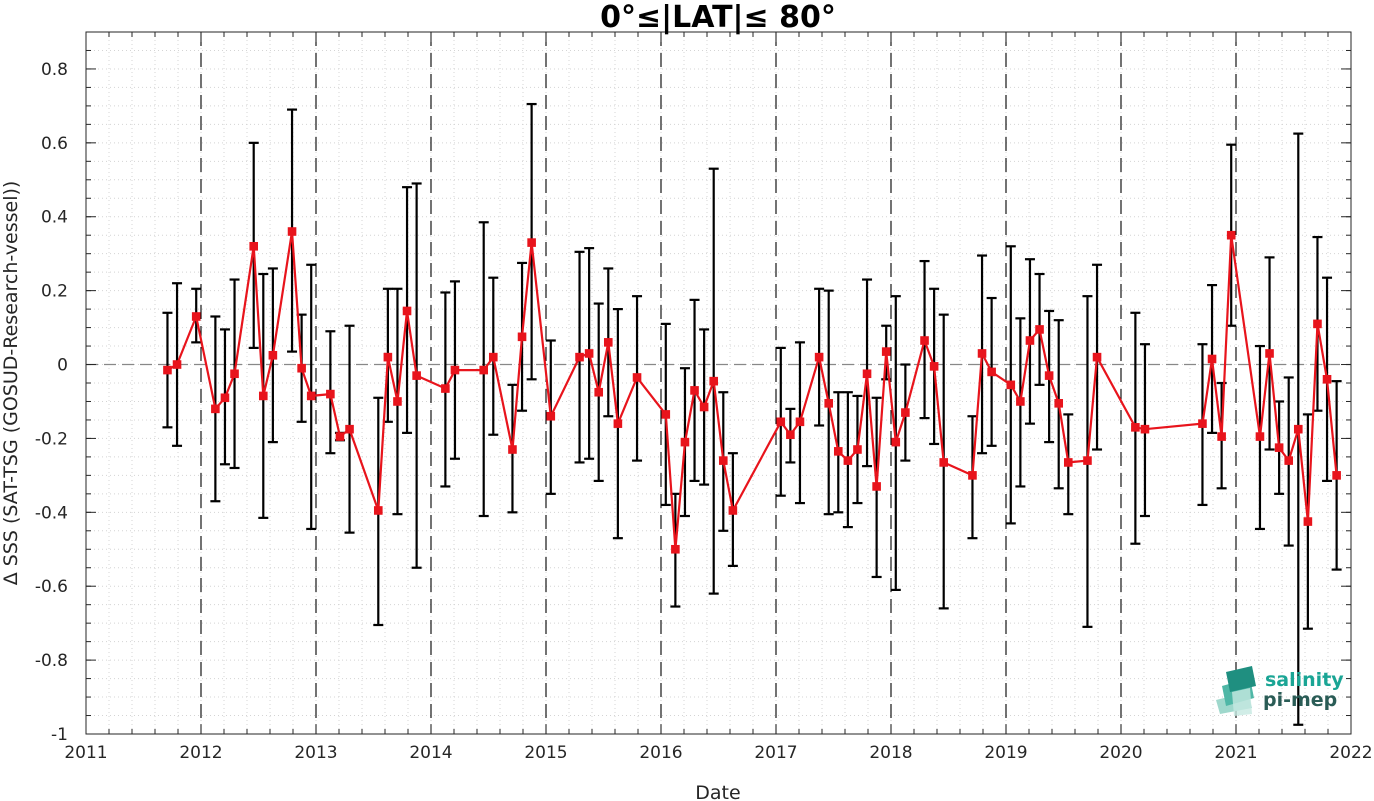 The image size is (1374, 801). I want to click on x-tick-label: 2020, so click(1120, 753).